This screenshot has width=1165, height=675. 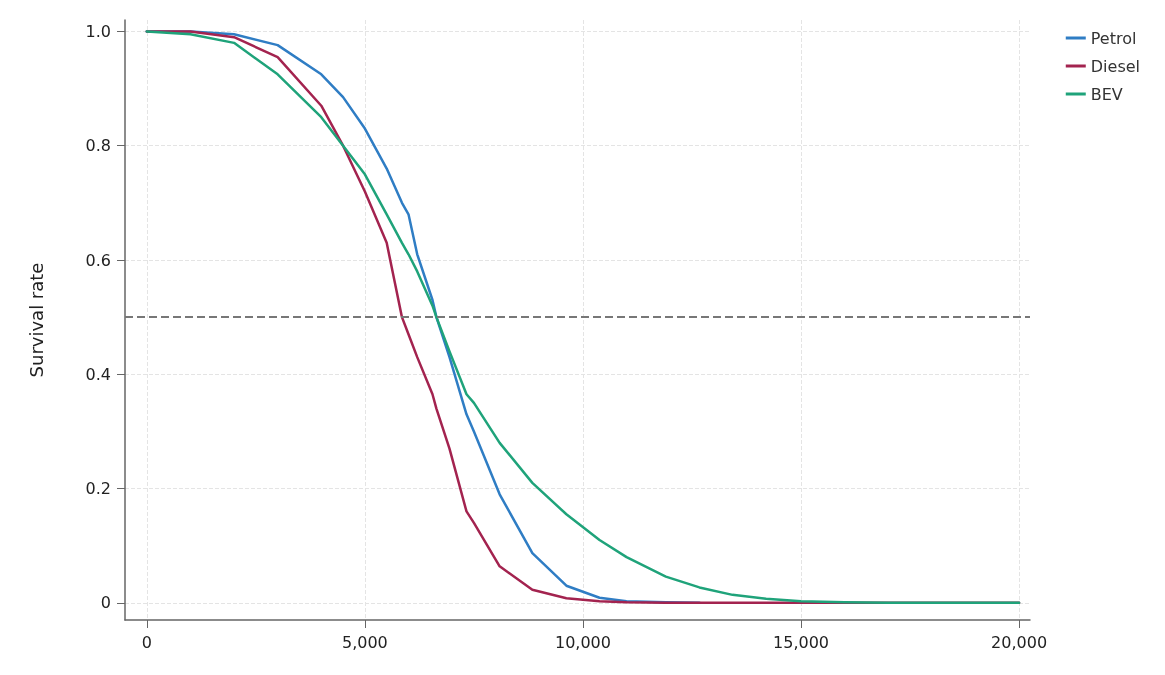 What do you see at coordinates (801, 642) in the screenshot?
I see `x-tick-label: 15,000` at bounding box center [801, 642].